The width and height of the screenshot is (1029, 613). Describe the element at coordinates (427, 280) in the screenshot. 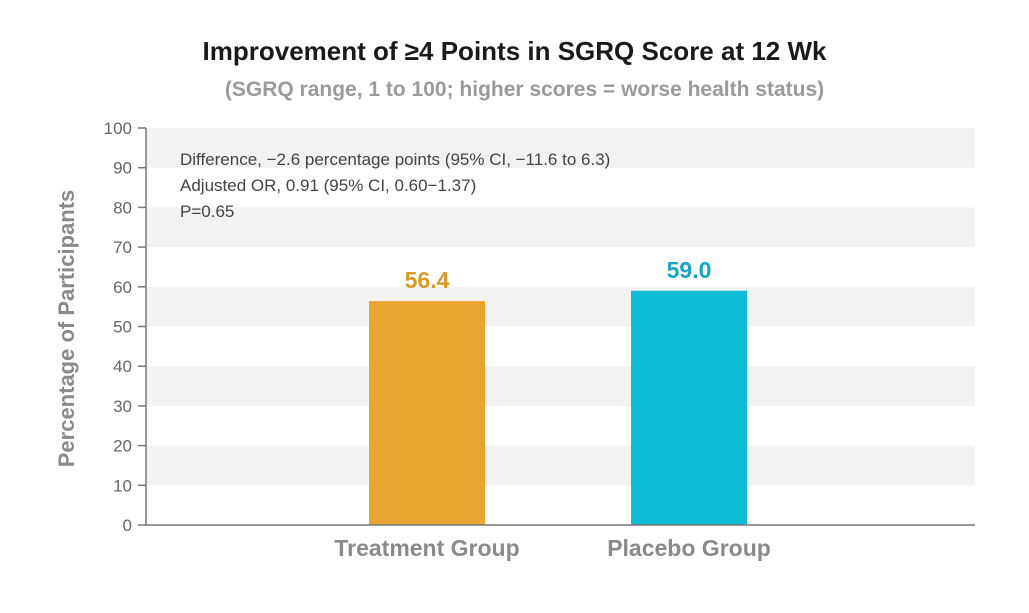

I see `data-label: 56.4` at that location.